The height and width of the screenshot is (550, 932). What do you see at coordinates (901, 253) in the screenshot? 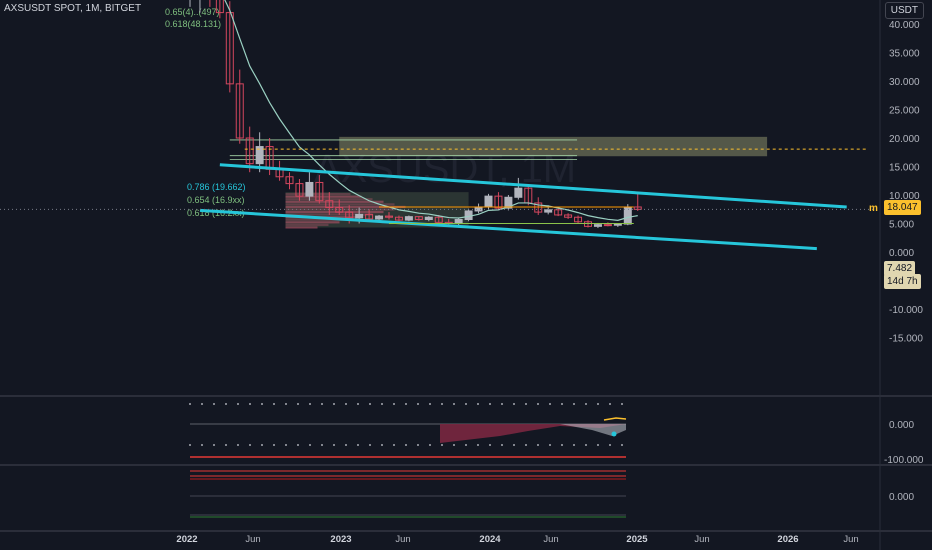
I see `y-tick-label: 0.000` at bounding box center [901, 253].